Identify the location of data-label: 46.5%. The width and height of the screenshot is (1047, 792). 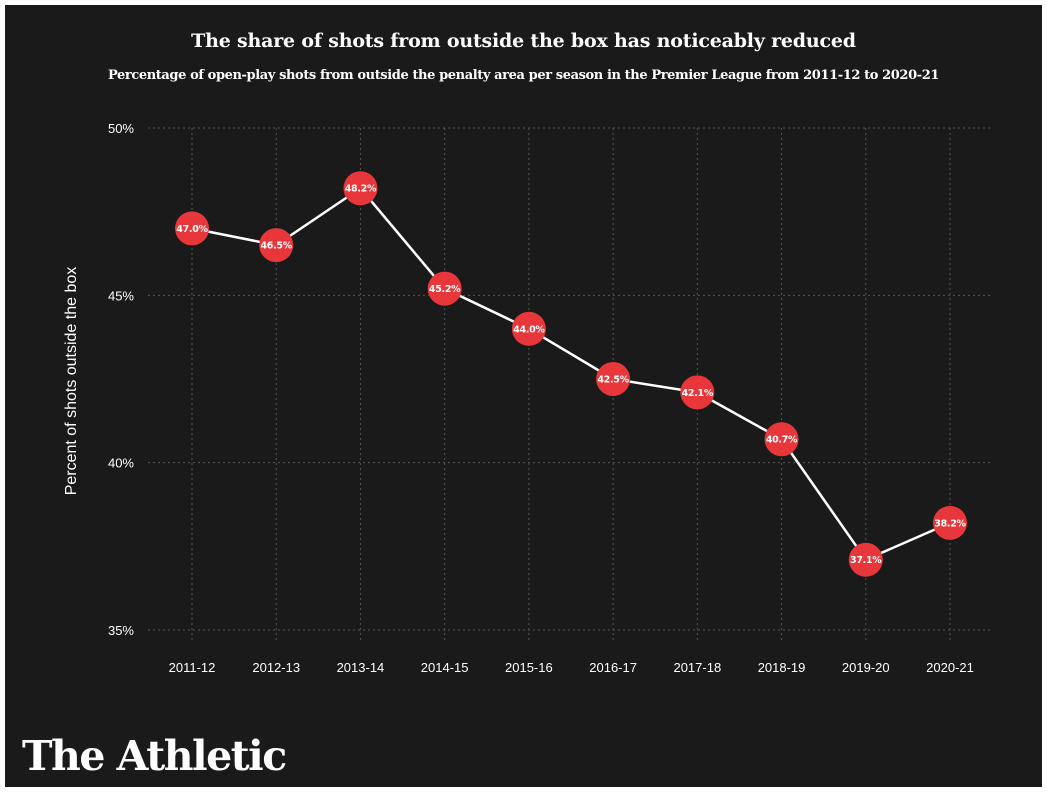
(276, 246).